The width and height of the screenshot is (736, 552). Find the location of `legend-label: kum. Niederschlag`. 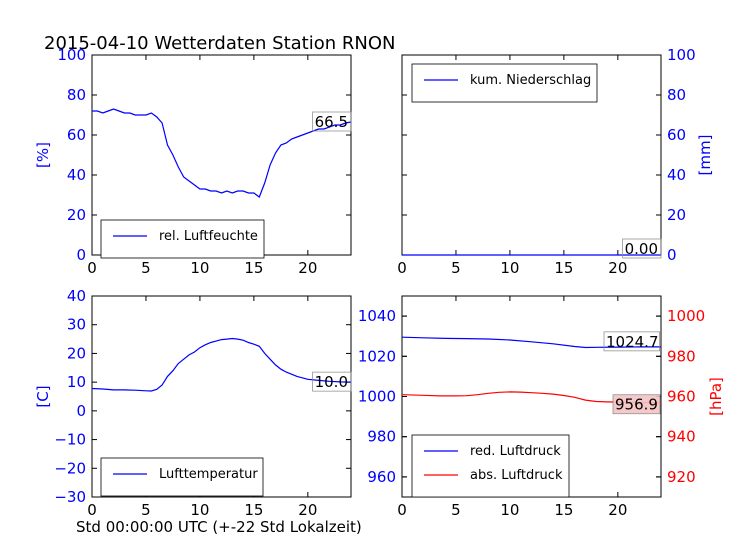

legend-label: kum. Niederschlag is located at coordinates (530, 80).